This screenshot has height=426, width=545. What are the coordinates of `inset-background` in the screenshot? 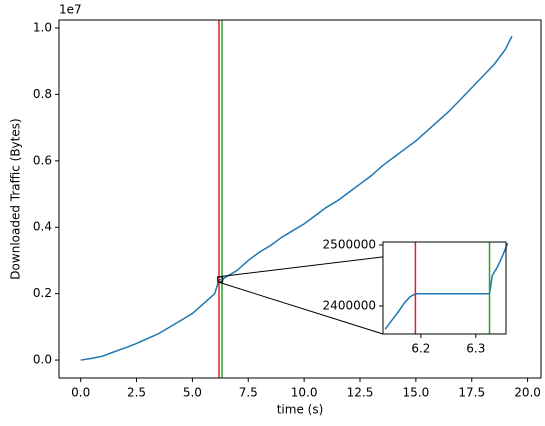 It's located at (444, 288).